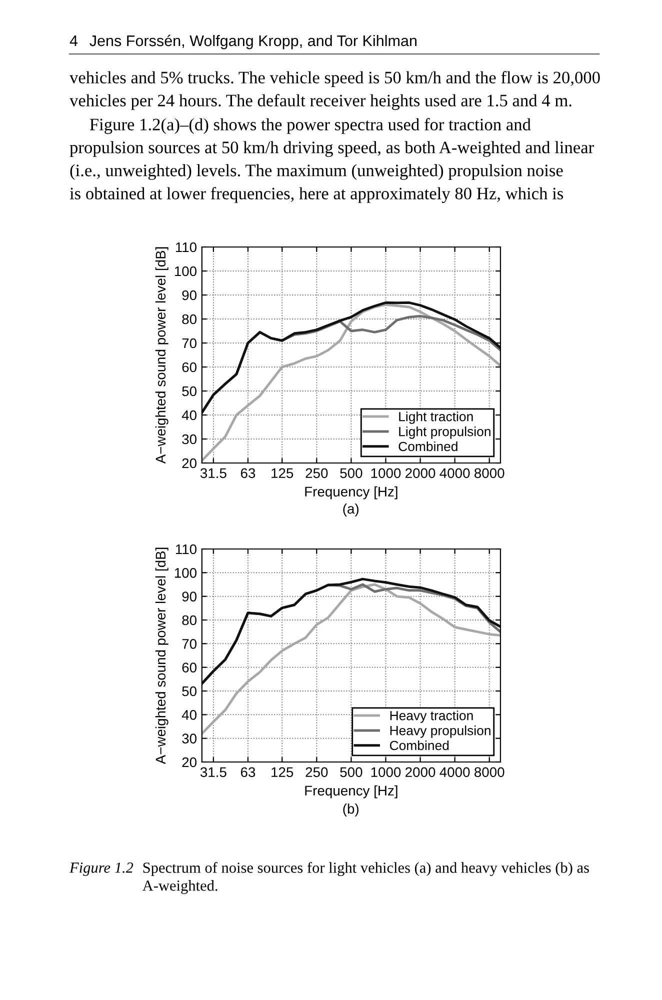 Image resolution: width=662 pixels, height=1000 pixels. I want to click on legend-label: Heavy propulsion, so click(440, 732).